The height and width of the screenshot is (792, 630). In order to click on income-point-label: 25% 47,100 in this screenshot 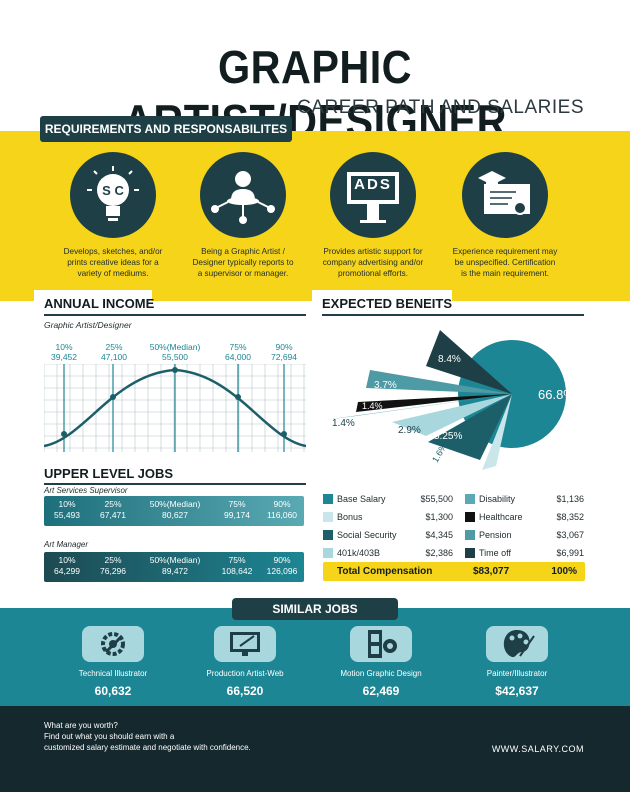, I will do `click(114, 352)`.